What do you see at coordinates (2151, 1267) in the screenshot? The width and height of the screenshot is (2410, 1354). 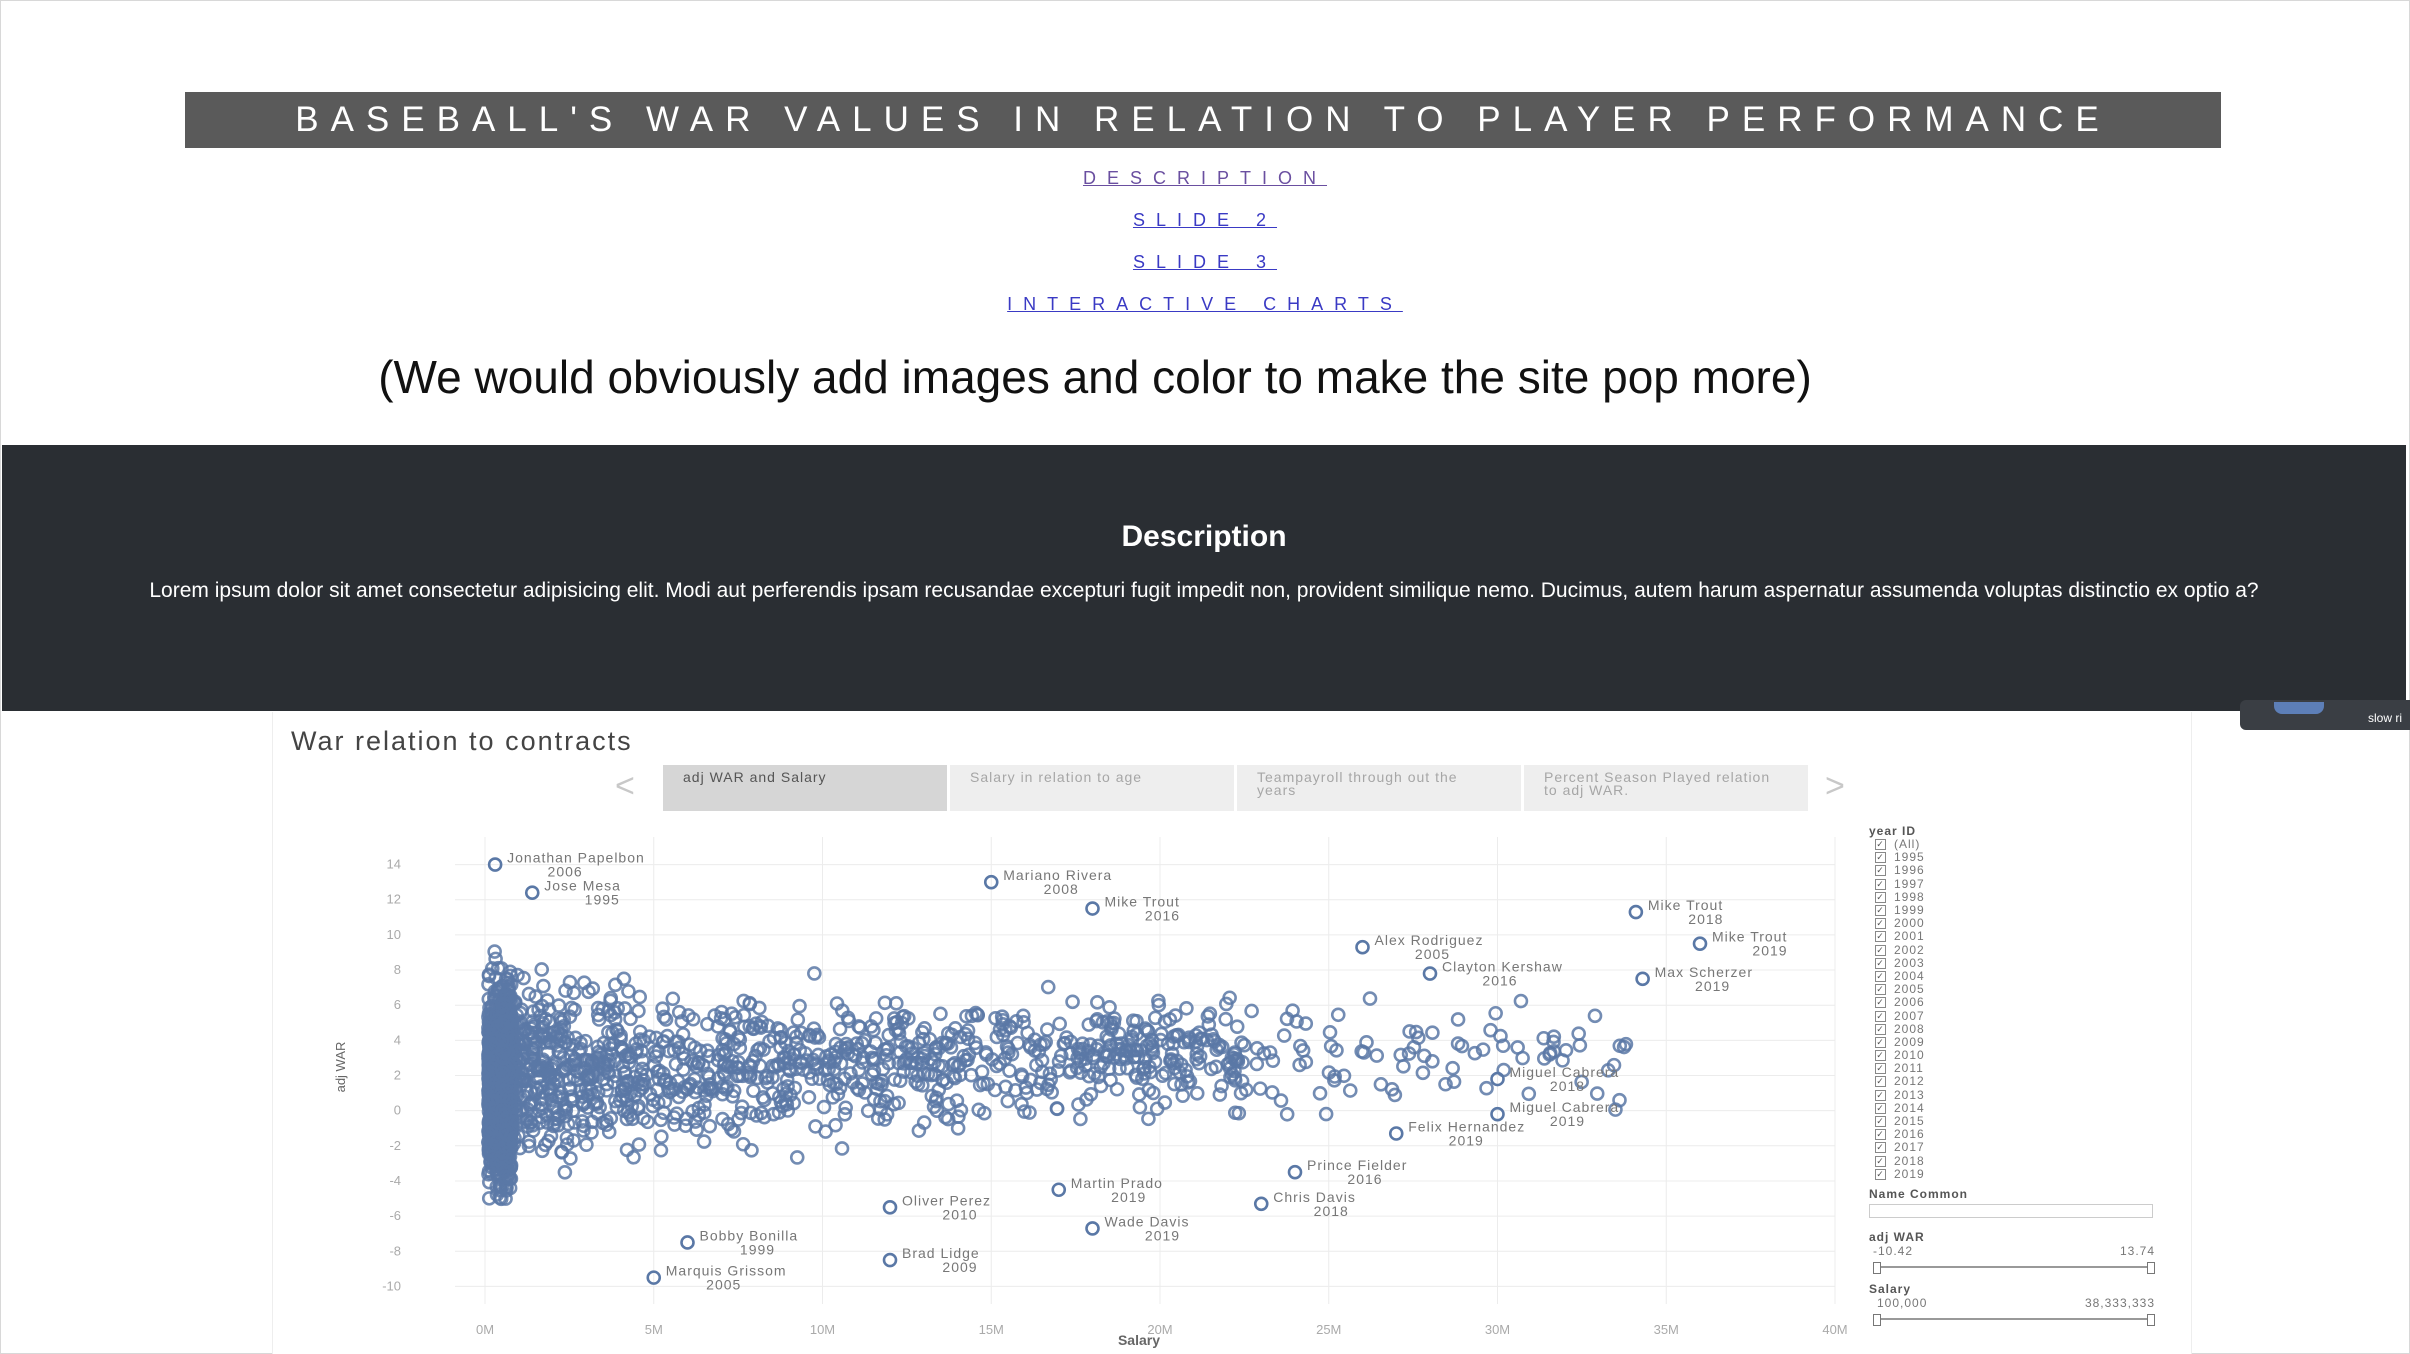 I see `war-slider-handle-max` at bounding box center [2151, 1267].